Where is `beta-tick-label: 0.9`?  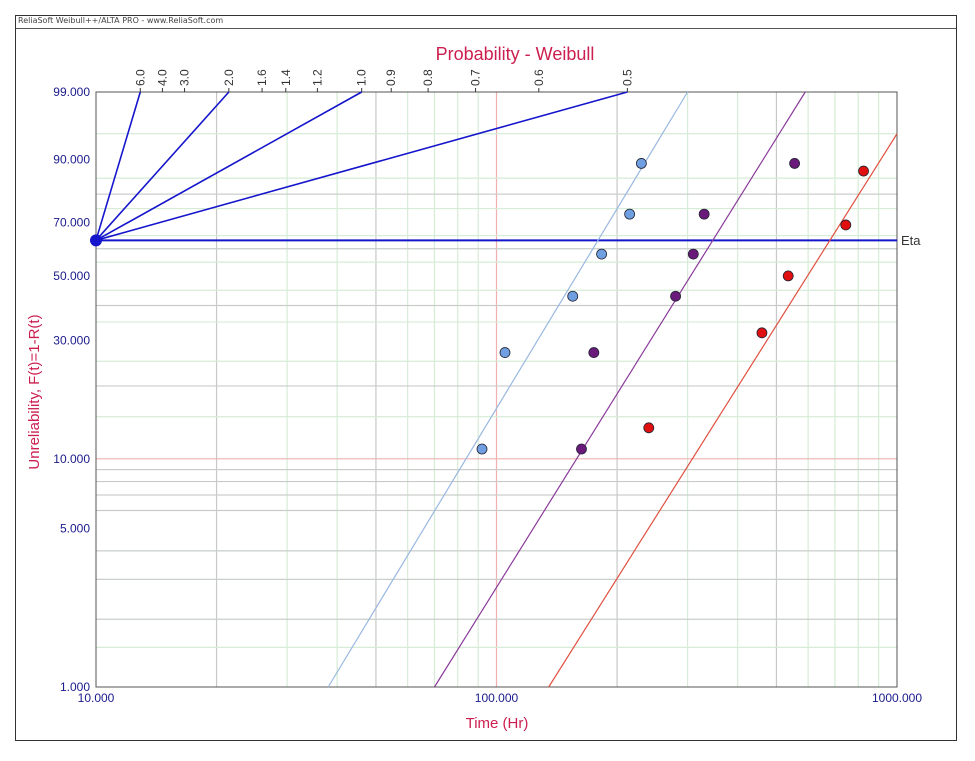 beta-tick-label: 0.9 is located at coordinates (391, 77).